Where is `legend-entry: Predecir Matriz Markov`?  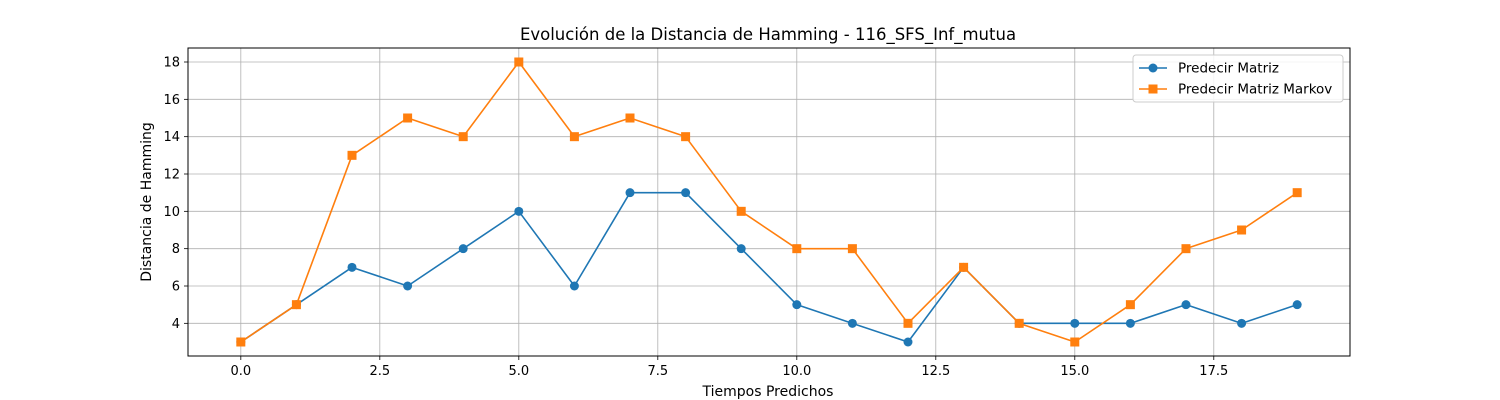 legend-entry: Predecir Matriz Markov is located at coordinates (1235, 90).